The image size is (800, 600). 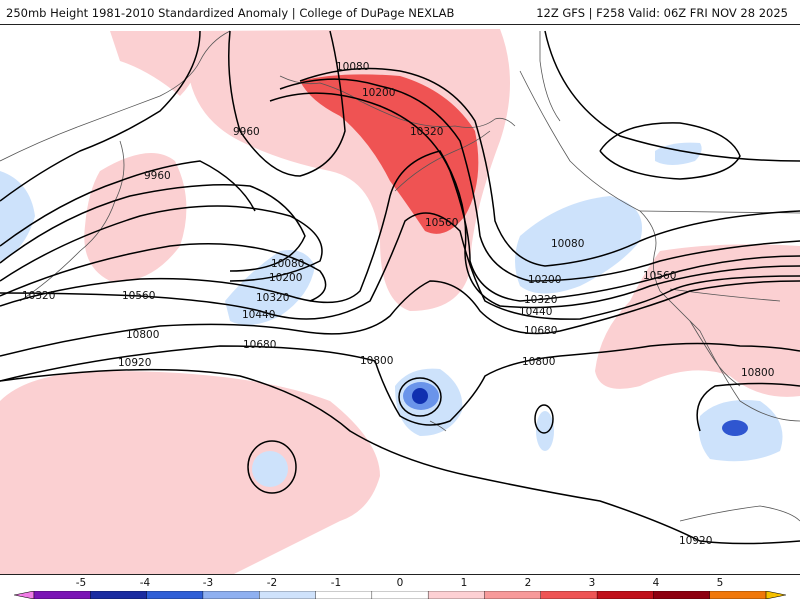 What do you see at coordinates (389, 154) in the screenshot?
I see `positive-anomaly-core` at bounding box center [389, 154].